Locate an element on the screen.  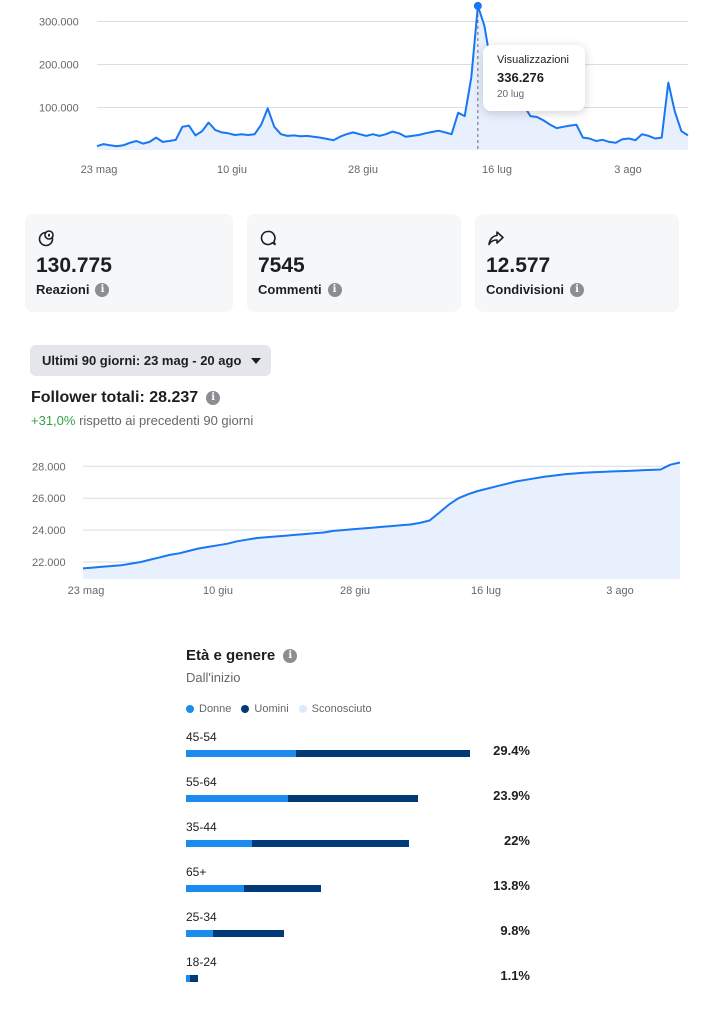
metric-card-shares: 12.577 Condivisioni i is located at coordinates (577, 263).